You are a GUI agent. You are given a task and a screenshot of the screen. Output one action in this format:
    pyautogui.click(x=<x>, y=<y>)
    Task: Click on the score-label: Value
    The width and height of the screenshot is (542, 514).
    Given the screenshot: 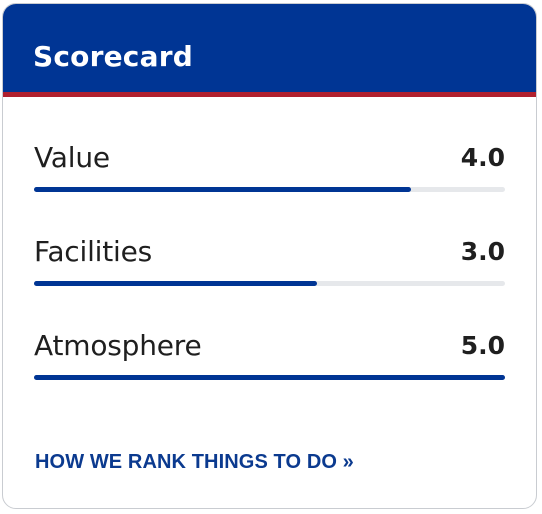 What is the action you would take?
    pyautogui.click(x=72, y=157)
    